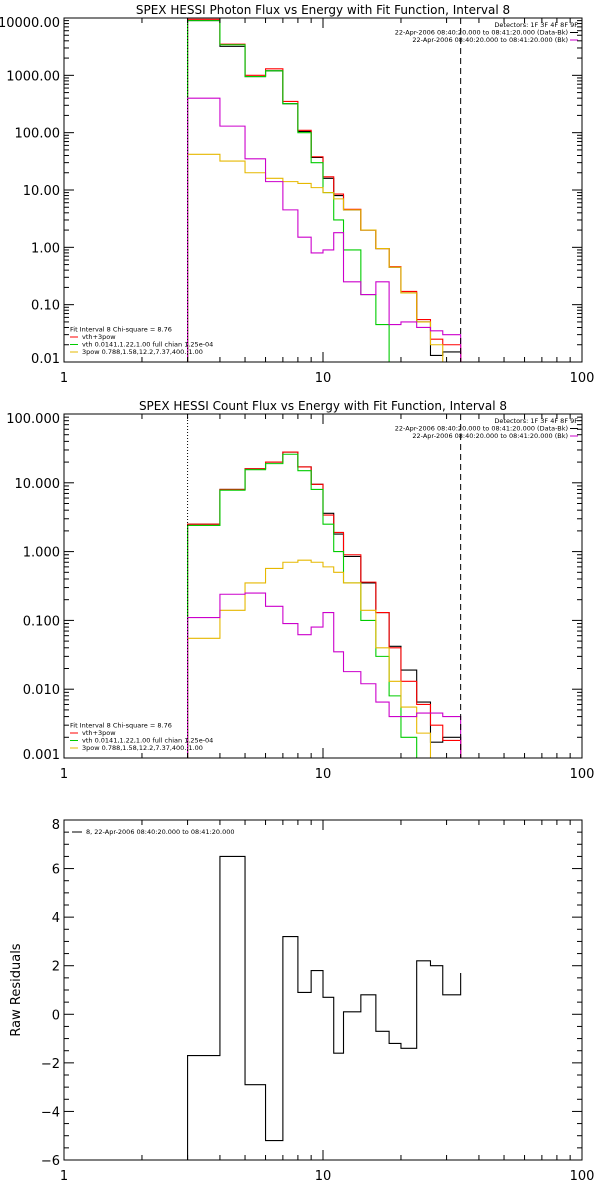  What do you see at coordinates (33, 419) in the screenshot?
I see `y-tick-label: 100.000` at bounding box center [33, 419].